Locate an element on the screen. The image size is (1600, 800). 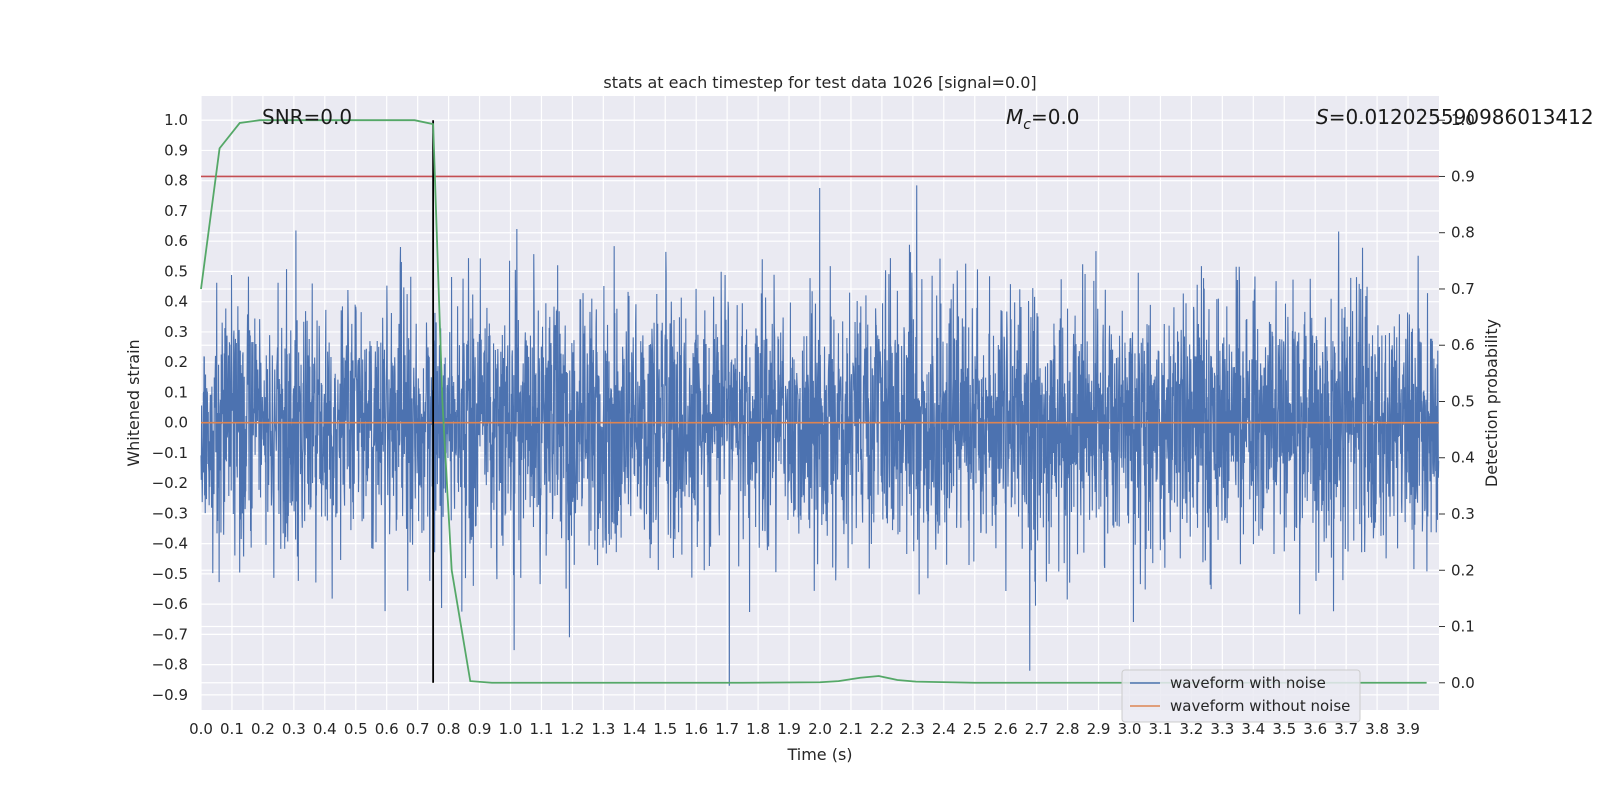
legend-label-clean: waveform without noise is located at coordinates (1260, 706).